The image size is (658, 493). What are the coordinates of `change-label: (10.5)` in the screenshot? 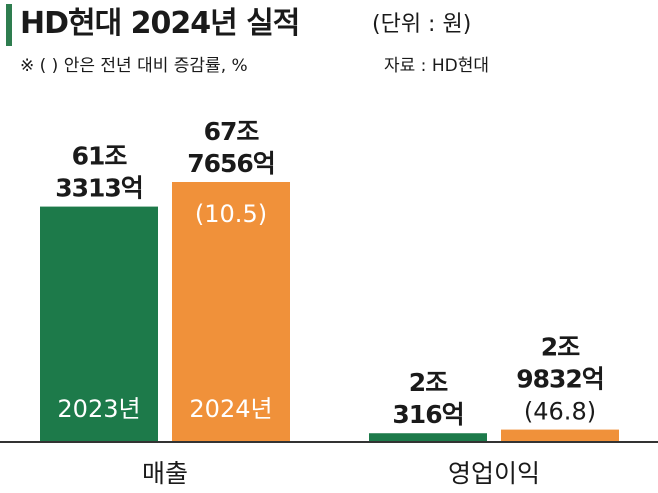 It's located at (231, 214).